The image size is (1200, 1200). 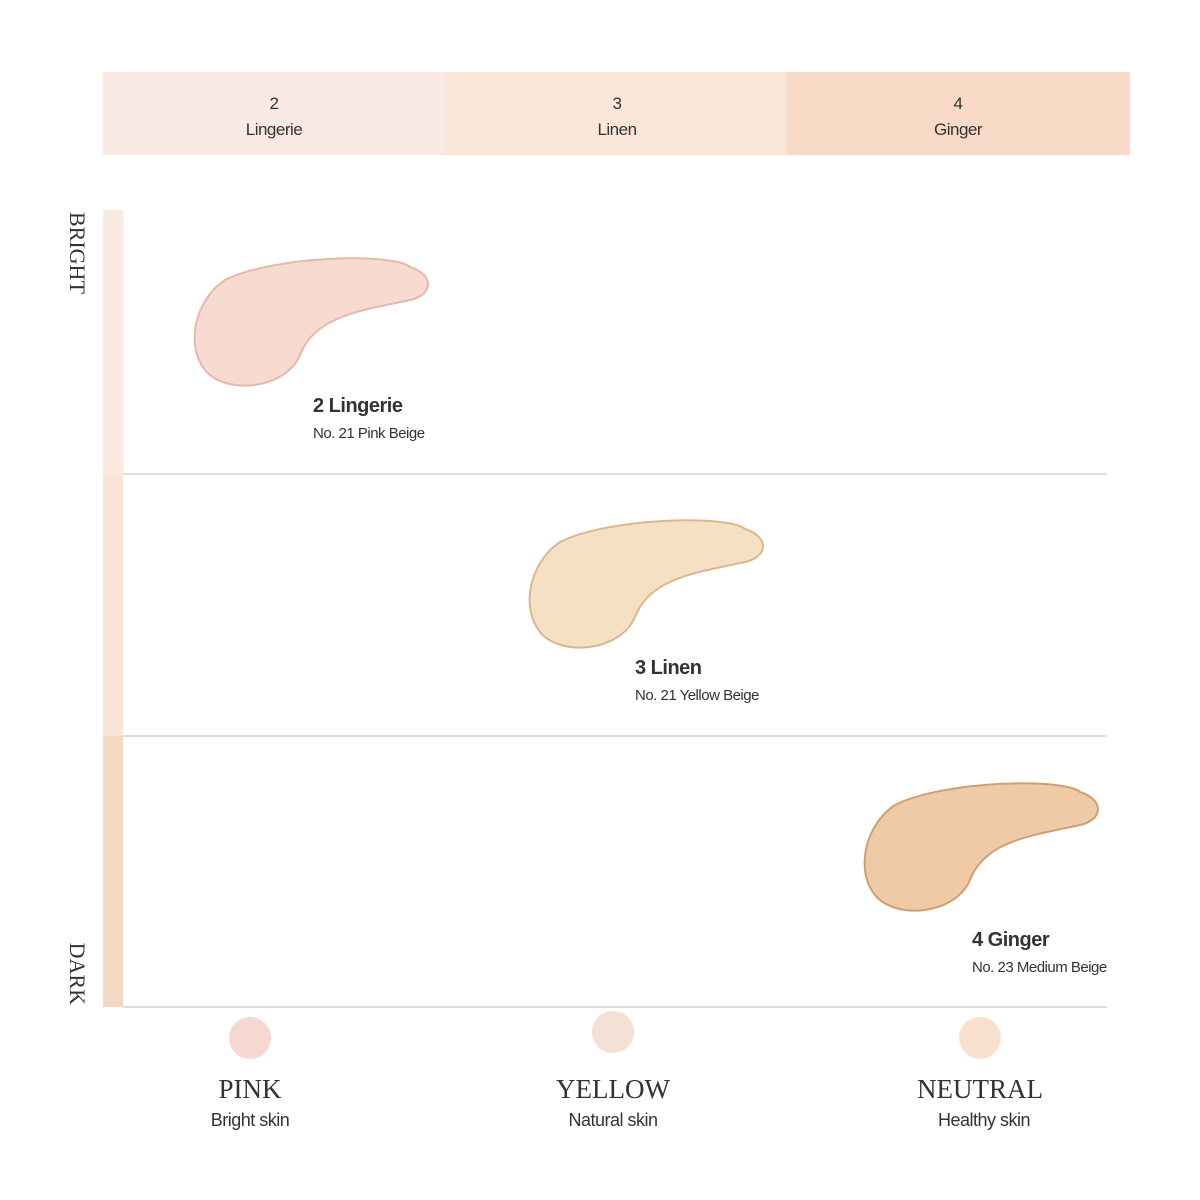 What do you see at coordinates (958, 103) in the screenshot?
I see `shade-number: 4` at bounding box center [958, 103].